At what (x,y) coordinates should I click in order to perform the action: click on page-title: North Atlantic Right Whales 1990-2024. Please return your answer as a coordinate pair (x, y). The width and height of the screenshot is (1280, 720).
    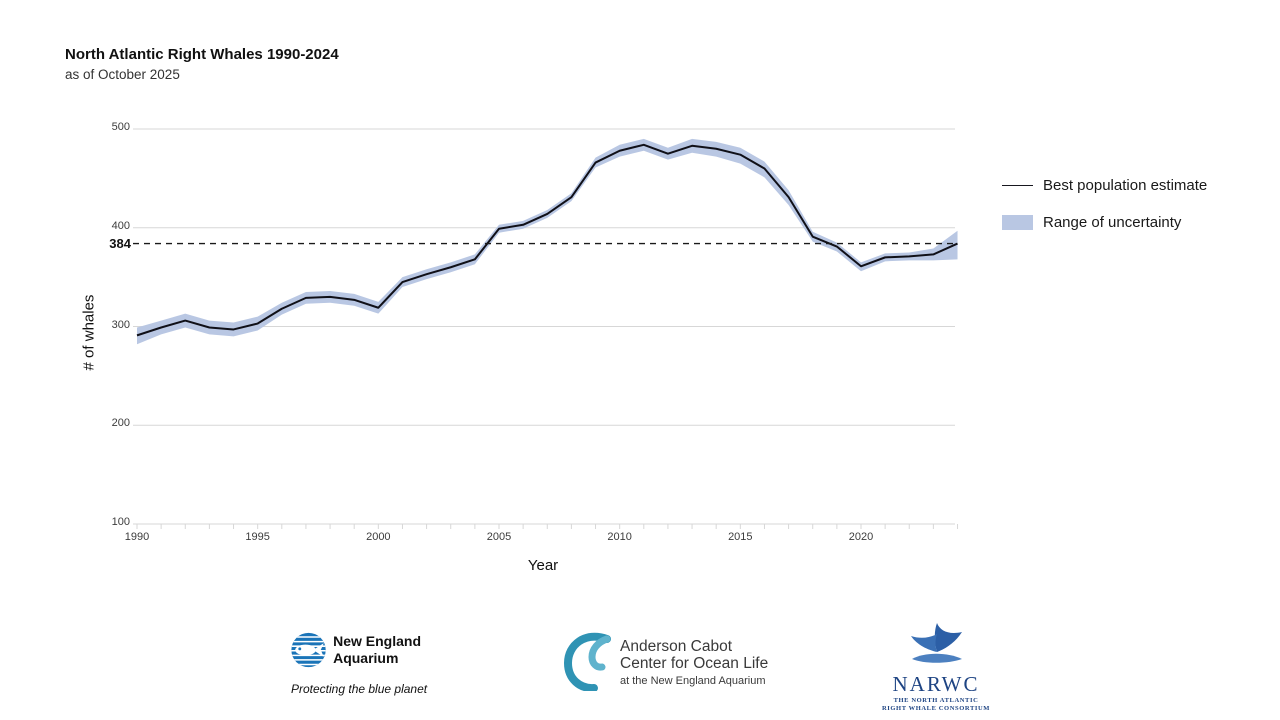
    Looking at the image, I should click on (202, 54).